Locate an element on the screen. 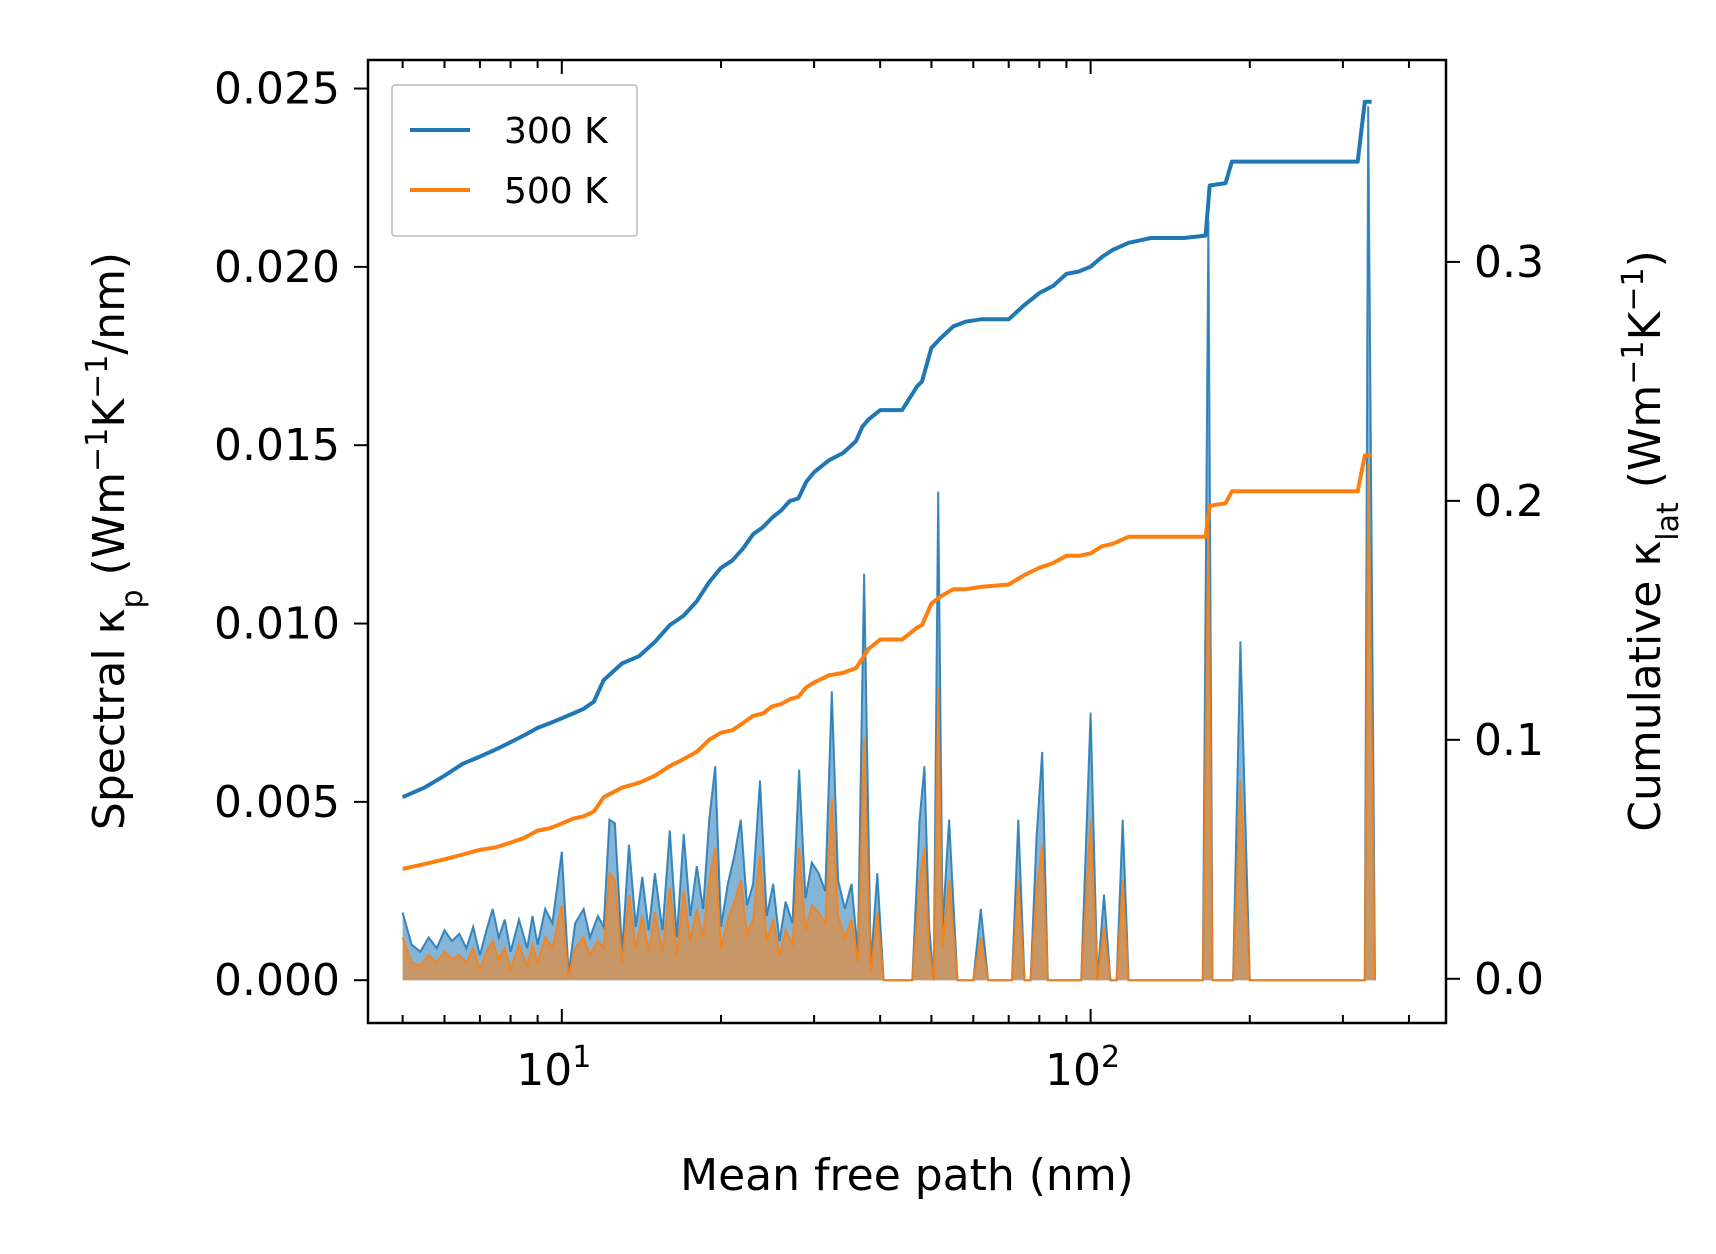  right-title-superscript-2: −1 is located at coordinates (1633, 289).